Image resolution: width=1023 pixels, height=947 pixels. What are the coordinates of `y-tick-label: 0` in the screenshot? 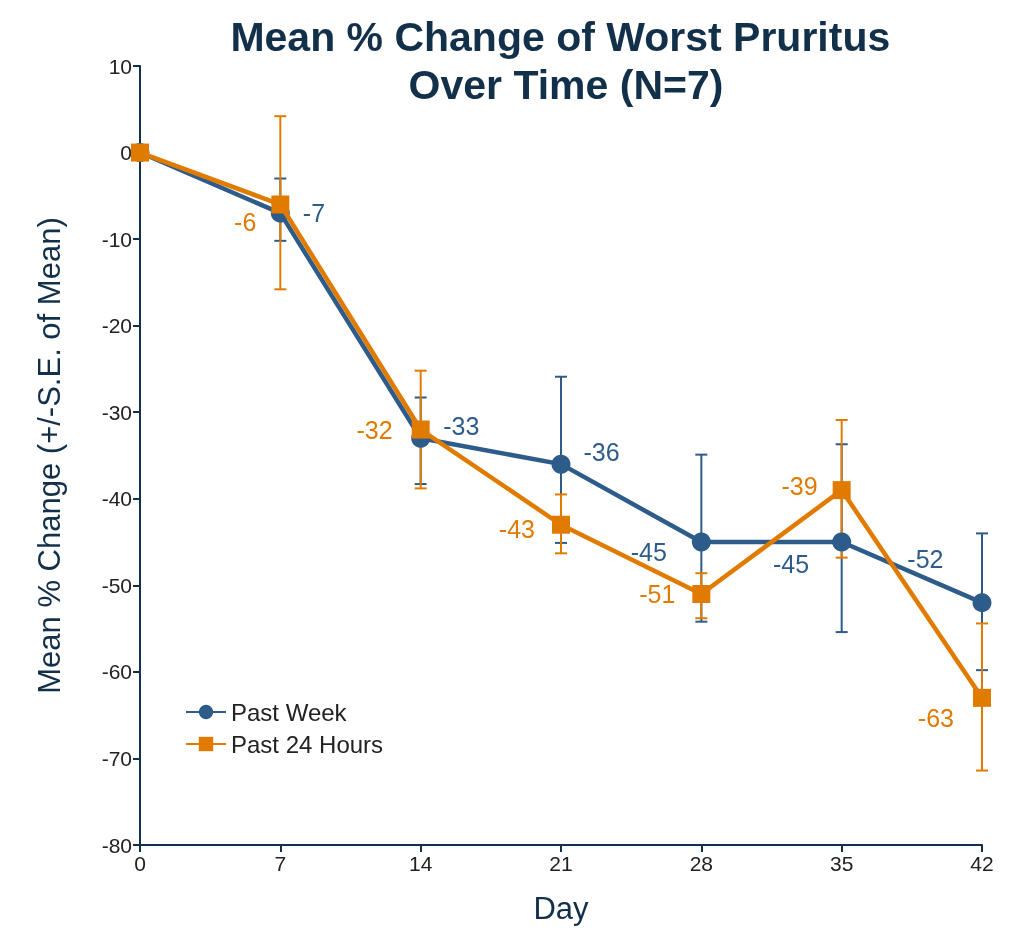 It's located at (126, 153).